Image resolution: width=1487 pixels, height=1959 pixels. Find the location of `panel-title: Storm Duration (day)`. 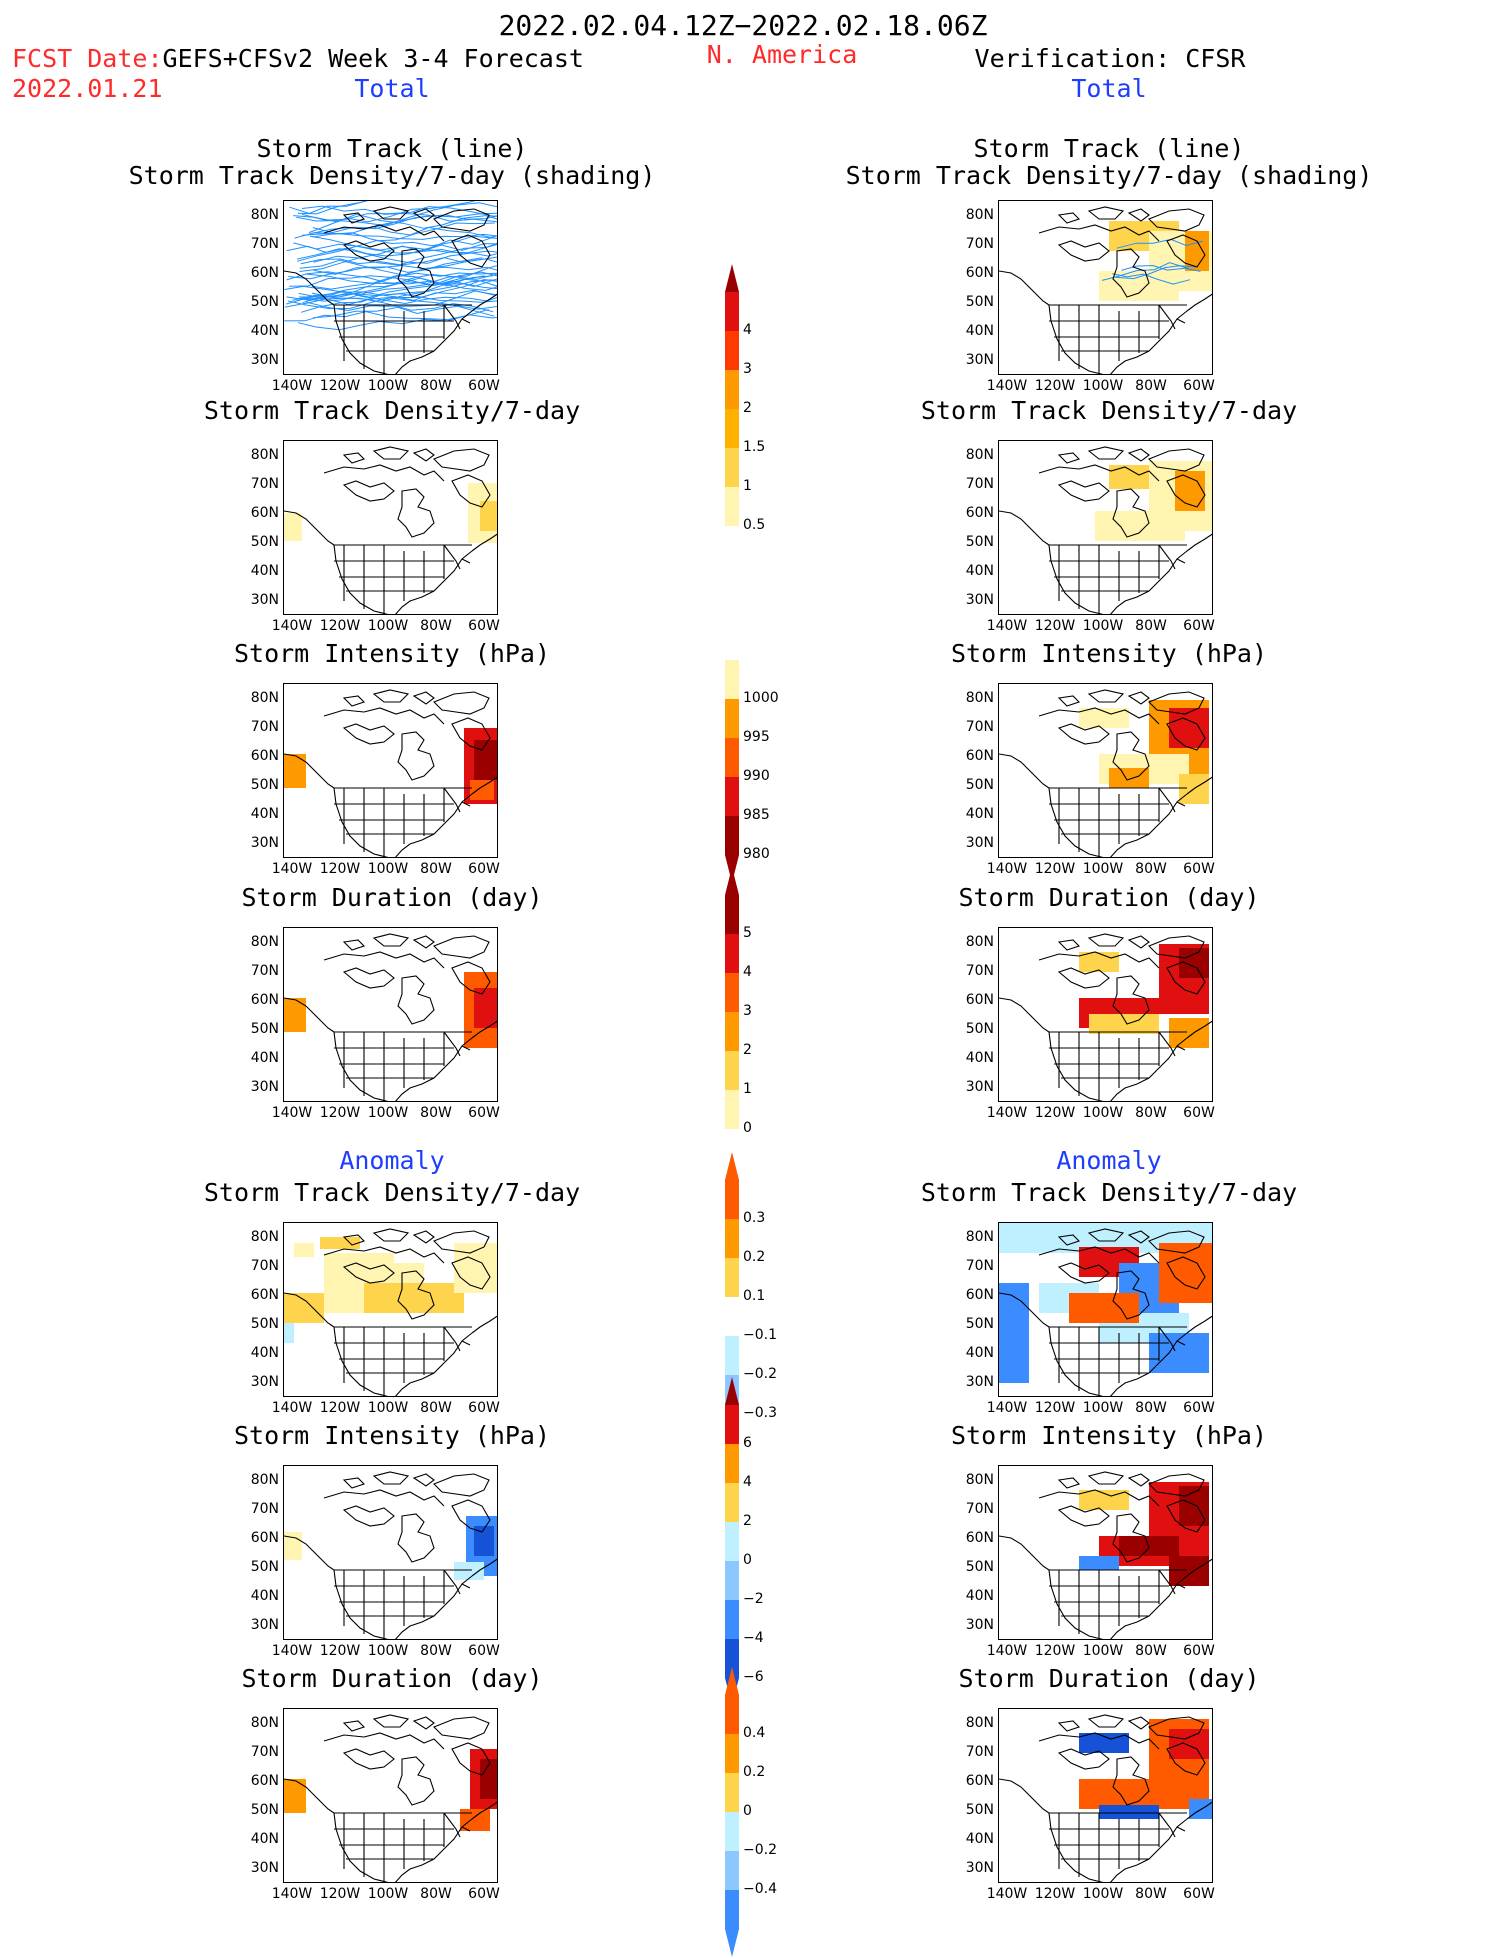

panel-title: Storm Duration (day) is located at coordinates (1109, 1678).